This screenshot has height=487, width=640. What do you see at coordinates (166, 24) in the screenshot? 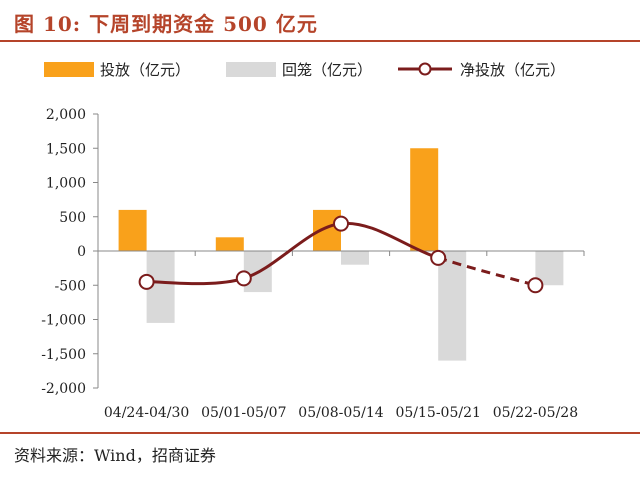
I see `chart-title: 图 10: 下周到期资金 500 亿元` at bounding box center [166, 24].